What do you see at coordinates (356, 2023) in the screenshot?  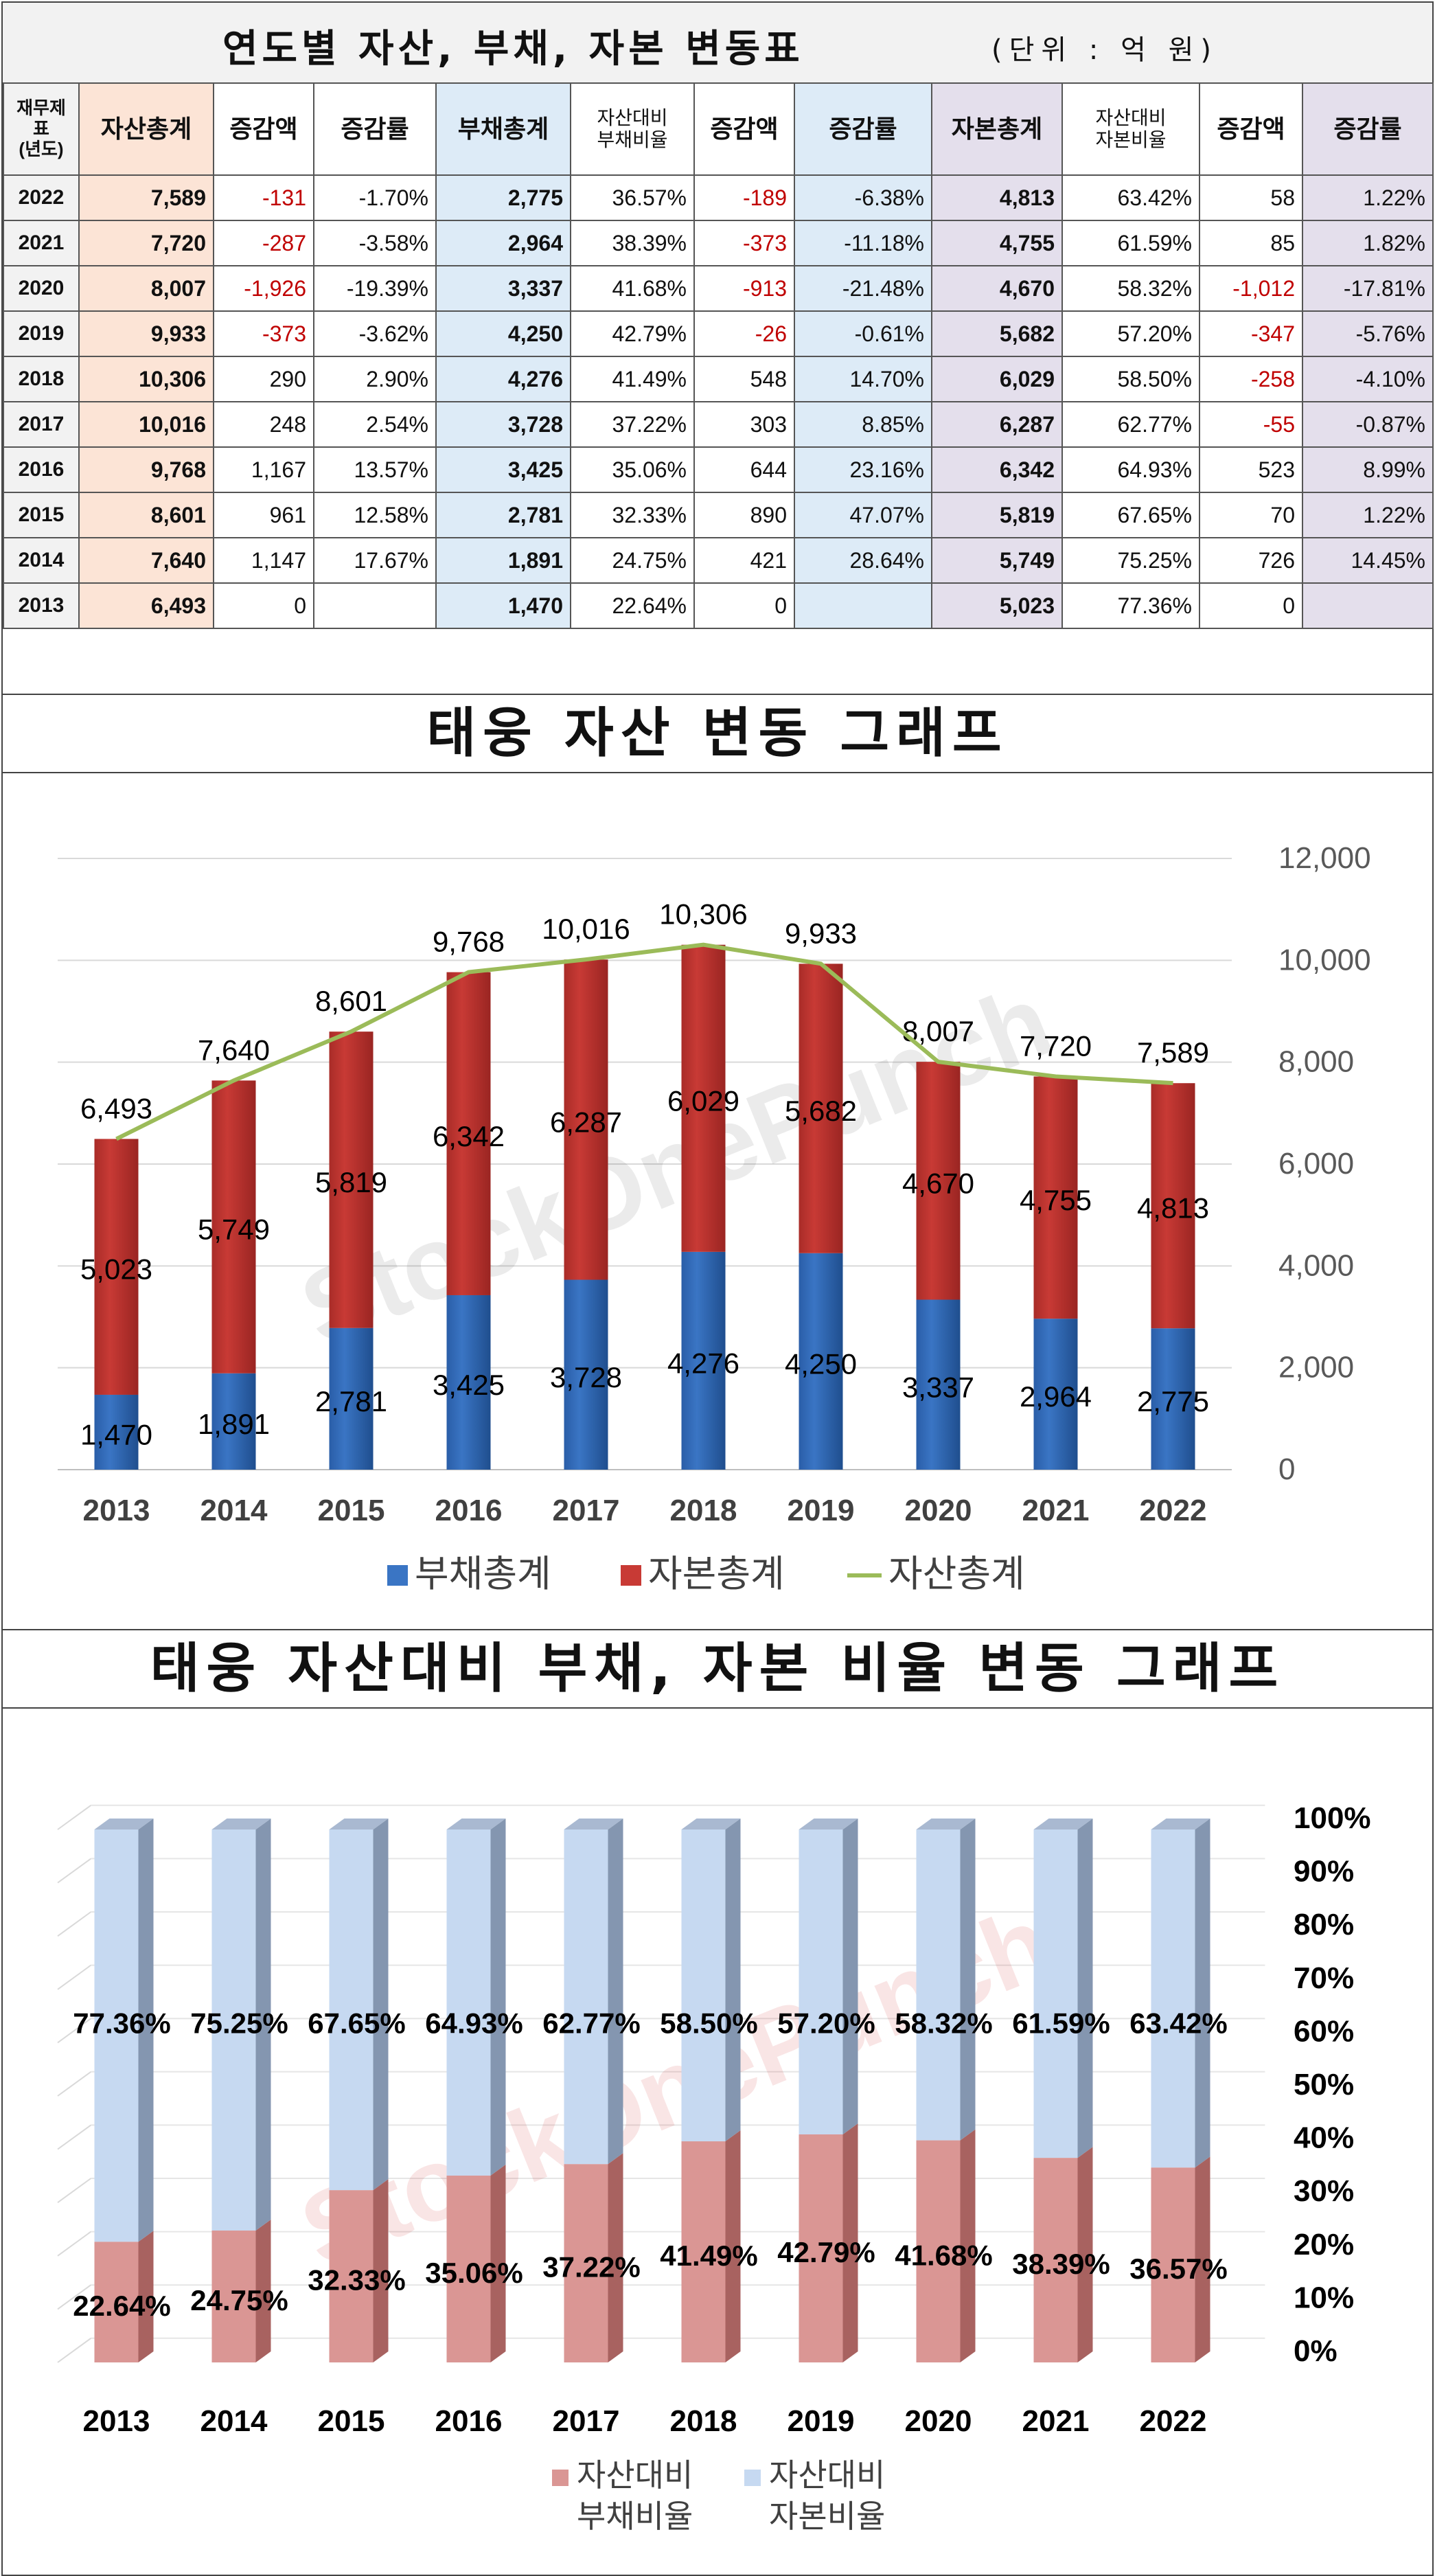 I see `equity-ratio-label: 67.65%` at bounding box center [356, 2023].